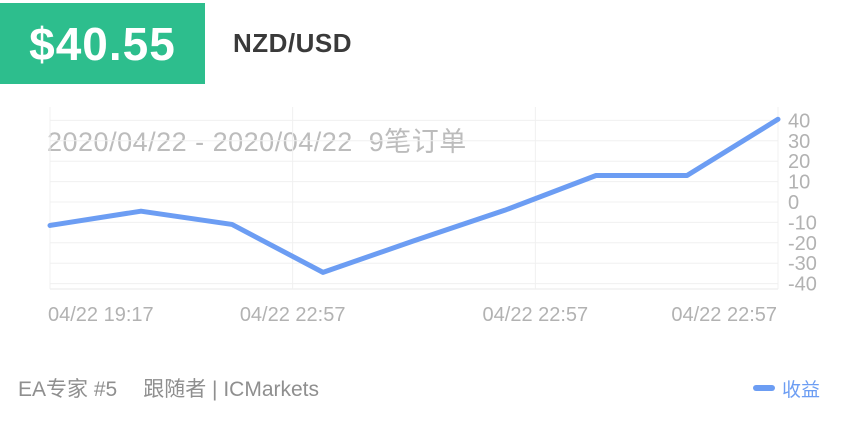 The image size is (844, 422). I want to click on y-axis-label: -10, so click(802, 223).